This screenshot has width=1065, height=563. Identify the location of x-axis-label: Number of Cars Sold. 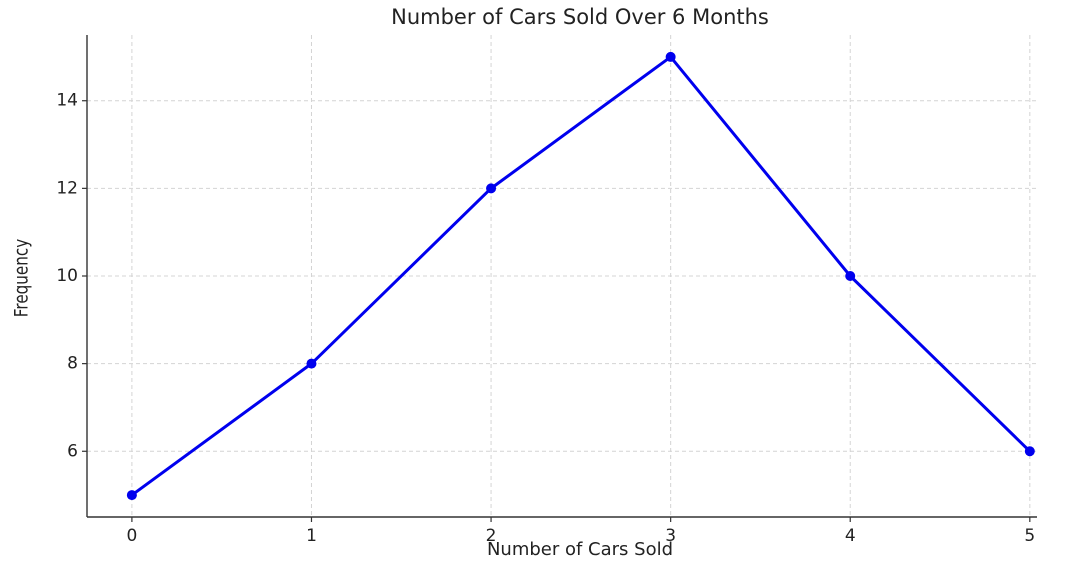
(580, 549).